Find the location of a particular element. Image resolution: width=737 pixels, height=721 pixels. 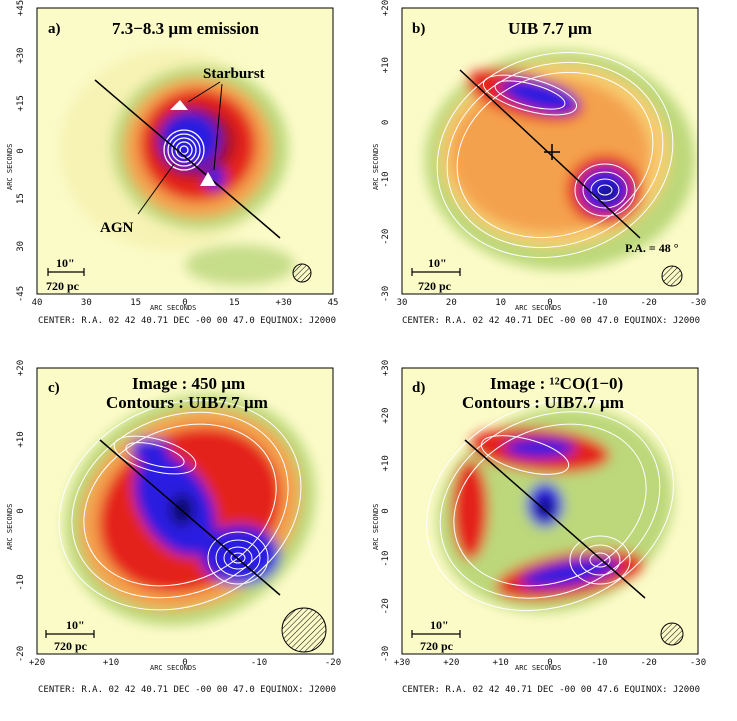

panel-d-pa-line is located at coordinates (555, 519).